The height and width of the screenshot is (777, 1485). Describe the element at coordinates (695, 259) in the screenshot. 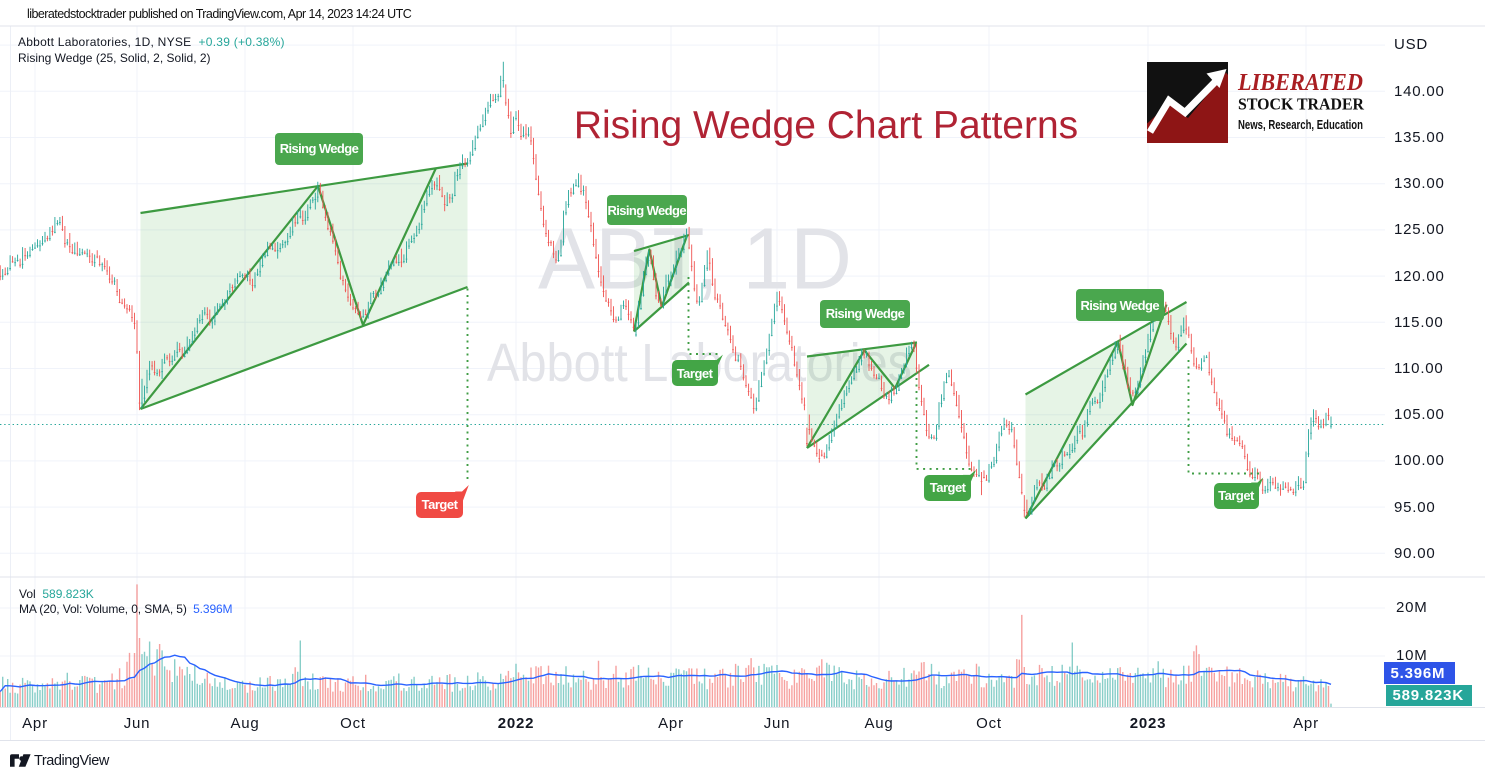

I see `svg-text: ABT, 1D` at that location.